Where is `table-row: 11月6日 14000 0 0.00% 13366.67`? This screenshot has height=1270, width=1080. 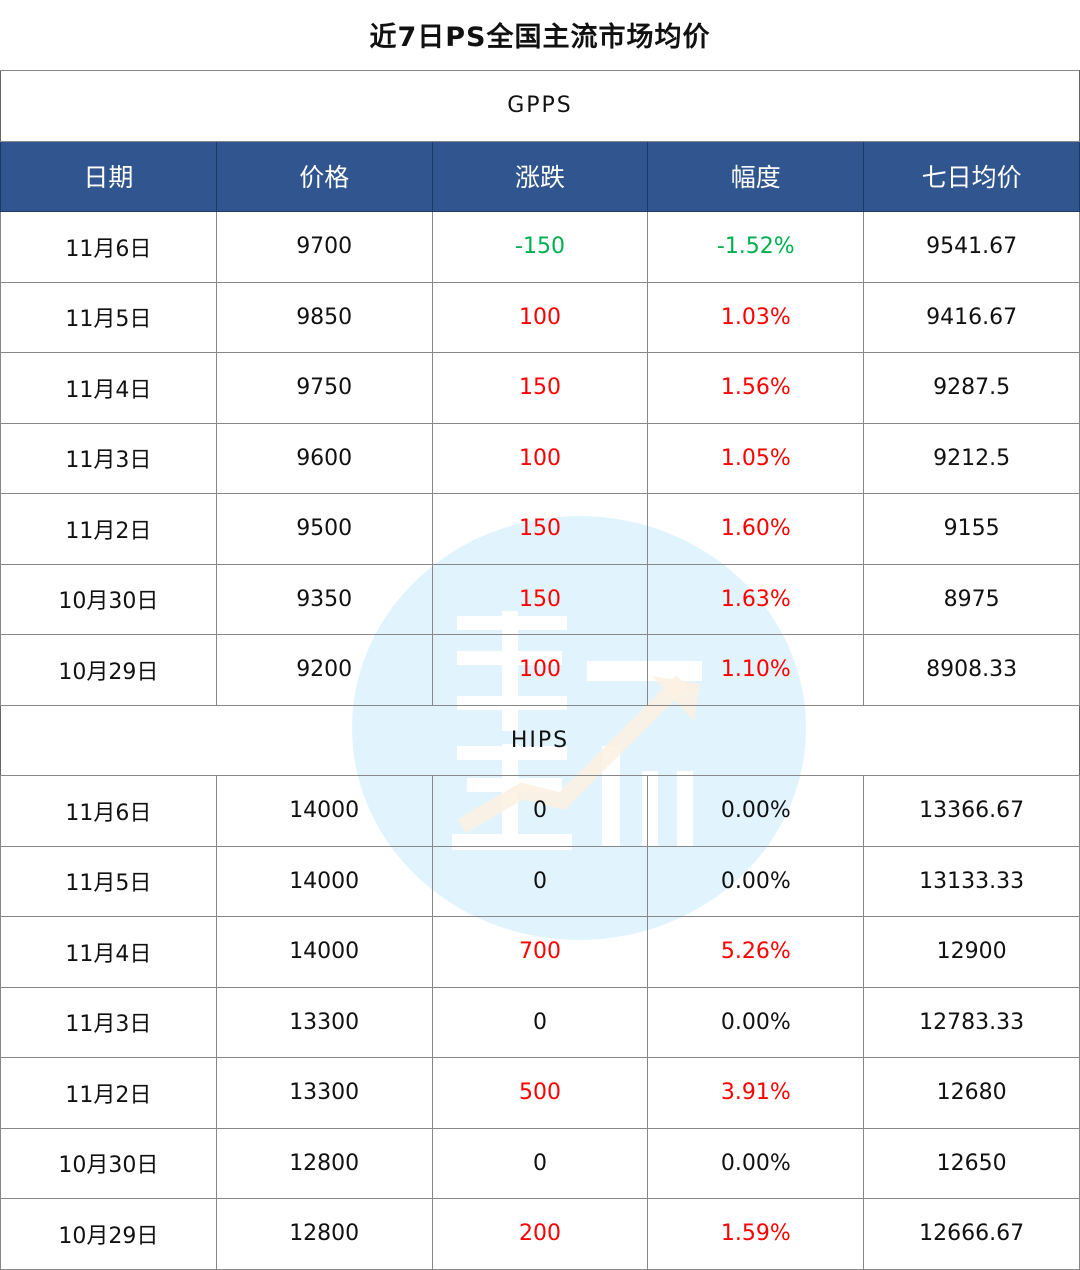
table-row: 11月6日 14000 0 0.00% 13366.67 is located at coordinates (540, 811).